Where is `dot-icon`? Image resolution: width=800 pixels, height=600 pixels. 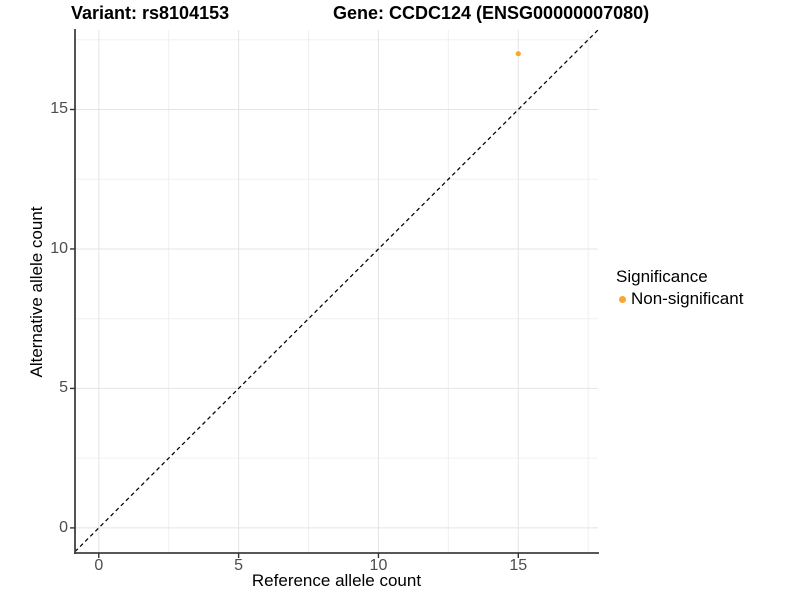 dot-icon is located at coordinates (622, 299).